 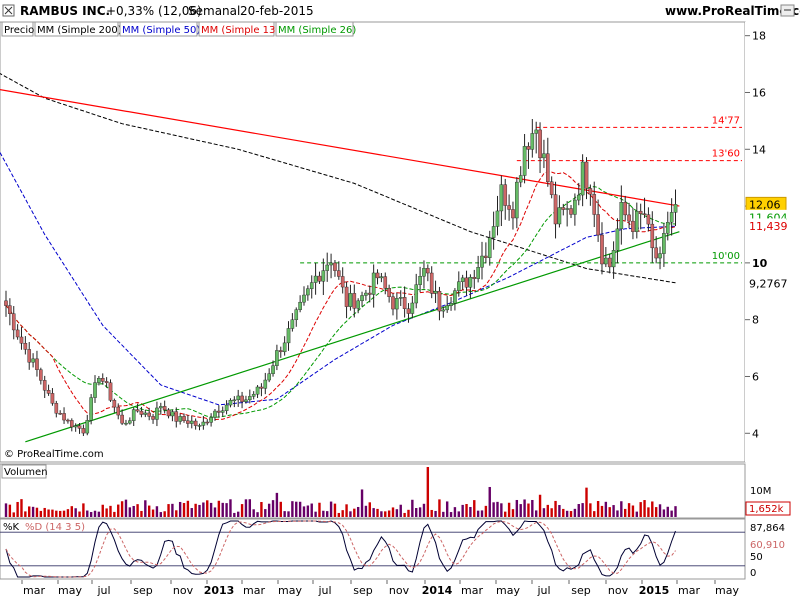 I want to click on price-tick-label: 18, so click(x=759, y=36).